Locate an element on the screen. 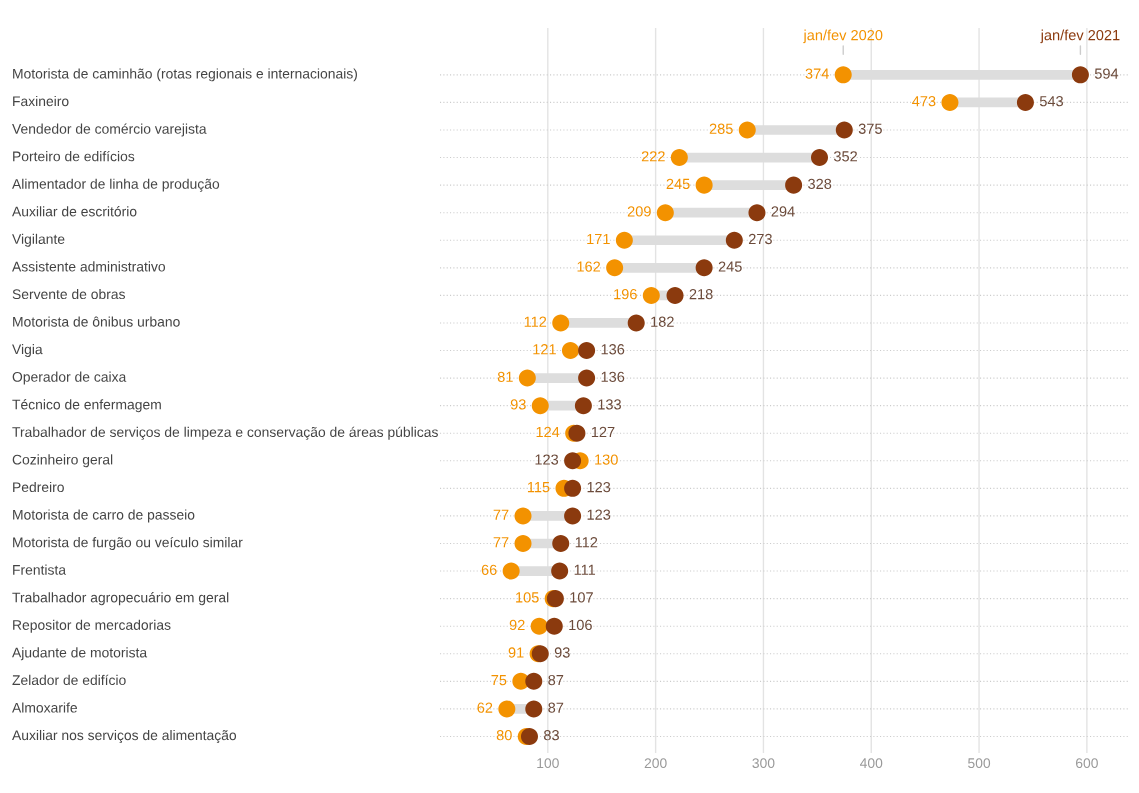  y-tick-label: Assistente administrativo is located at coordinates (89, 266).